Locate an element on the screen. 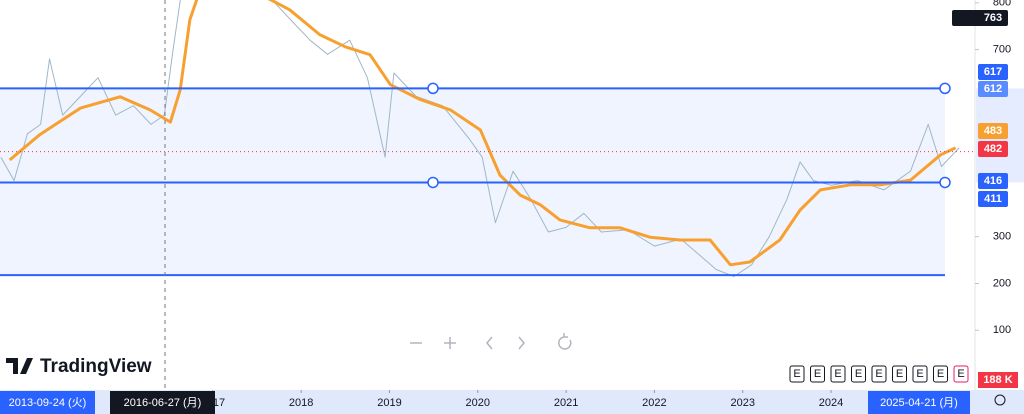  settings-icon is located at coordinates (1000, 400).